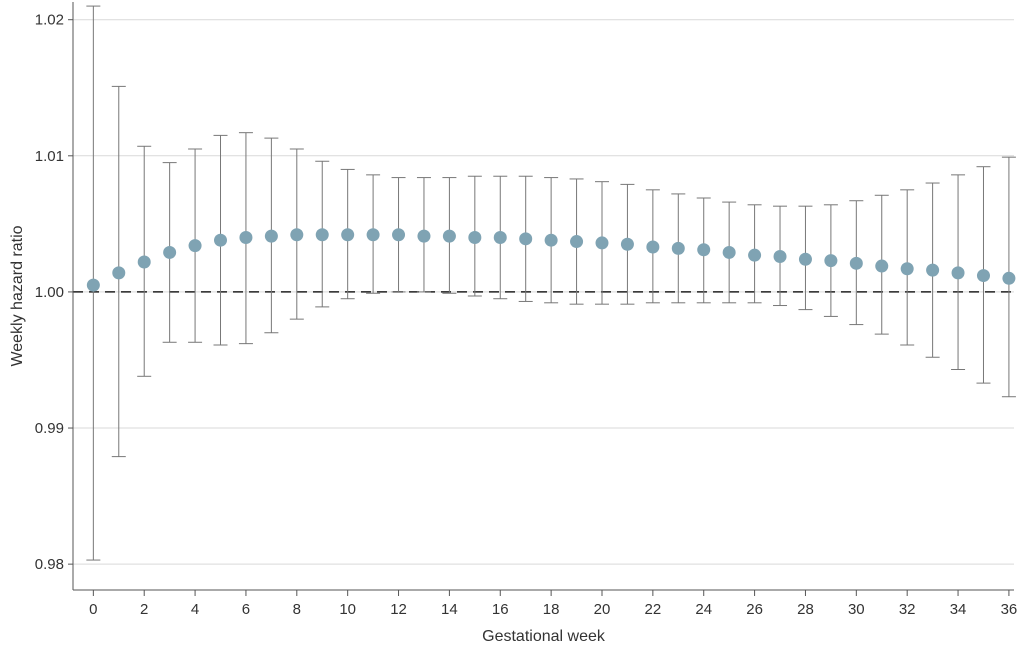  I want to click on x-tick-label: 4, so click(195, 609).